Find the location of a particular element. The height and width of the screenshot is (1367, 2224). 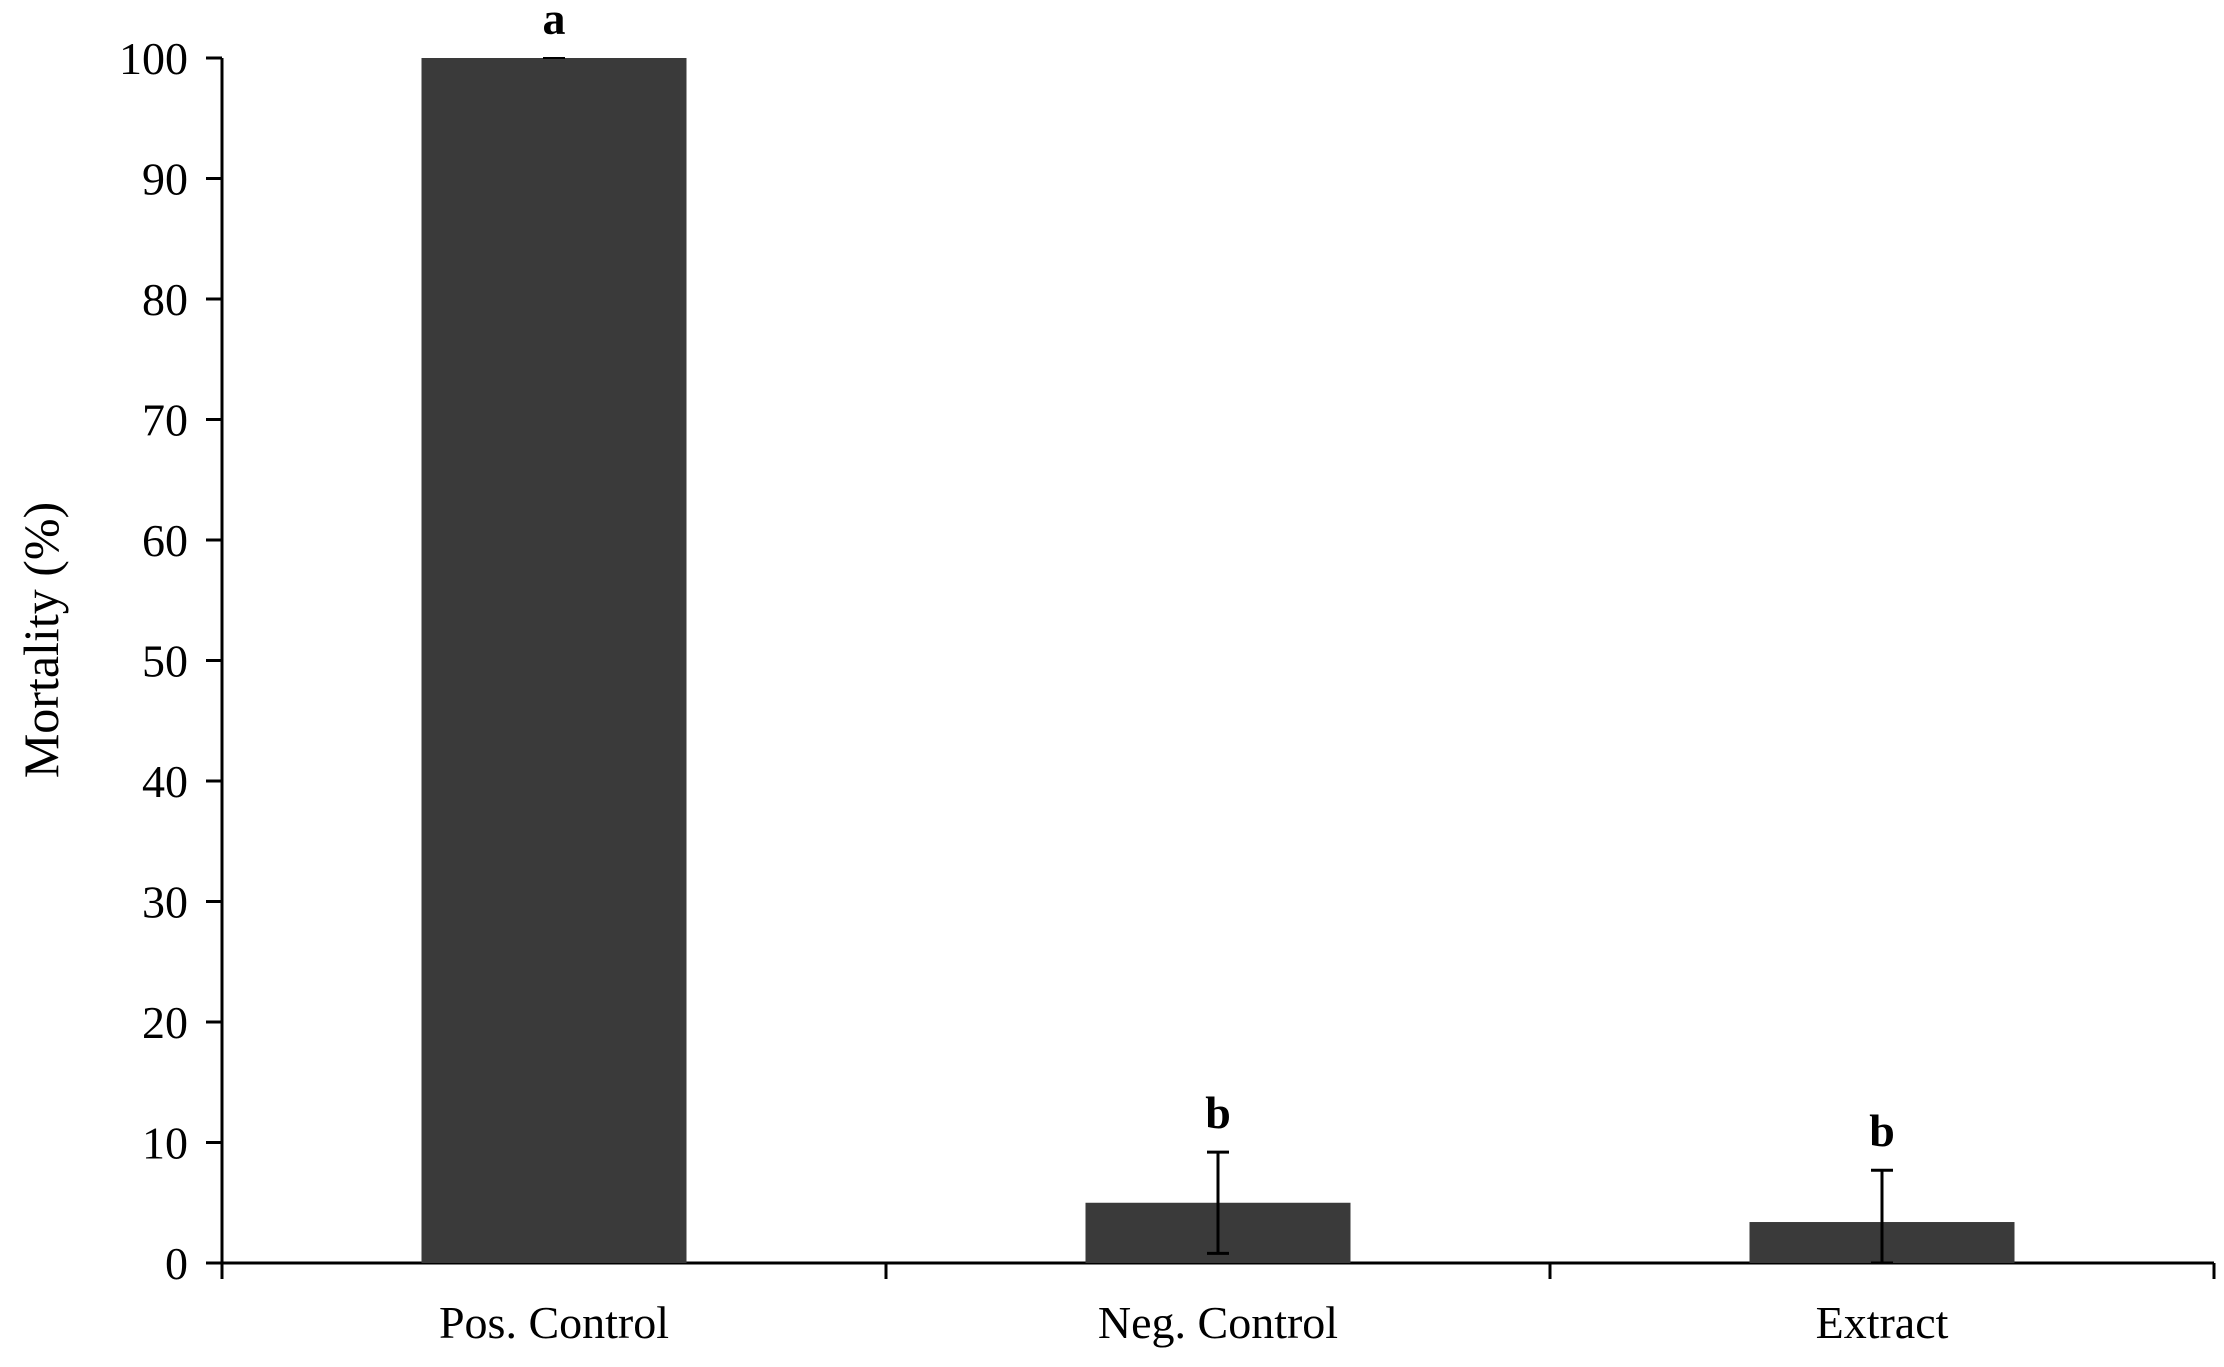

y-tick-label: 80 is located at coordinates (165, 299).